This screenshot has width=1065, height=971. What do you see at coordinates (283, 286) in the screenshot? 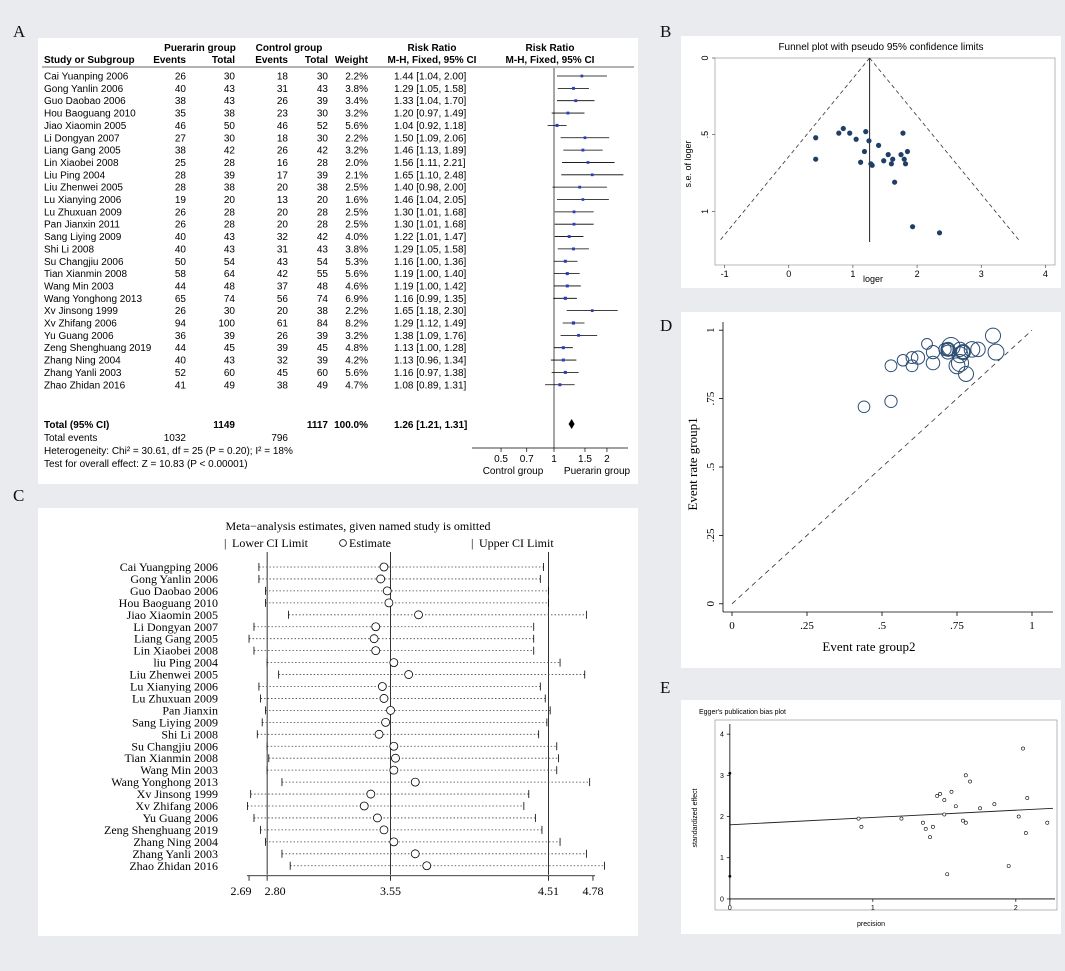
I see `events-2: 37` at bounding box center [283, 286].